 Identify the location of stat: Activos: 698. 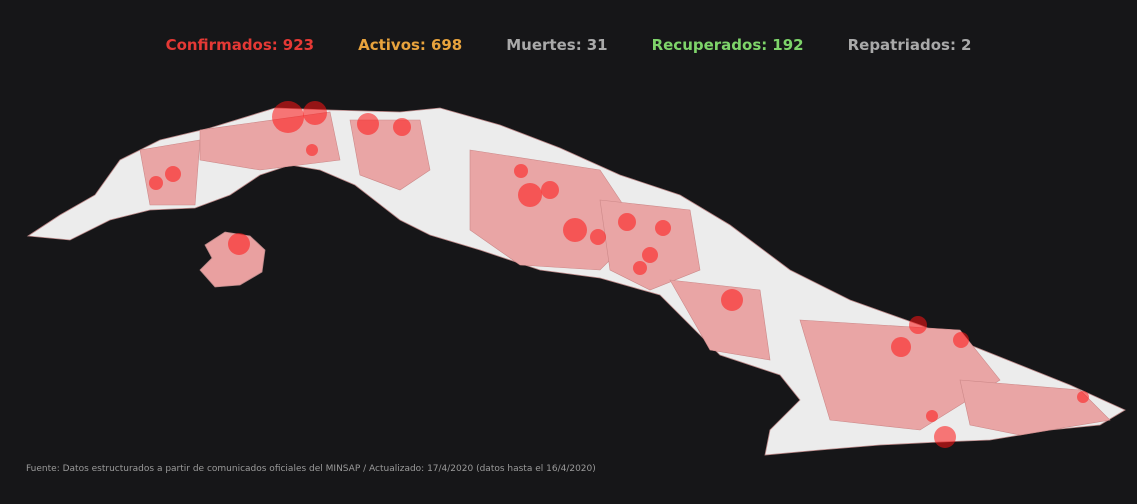
(410, 45).